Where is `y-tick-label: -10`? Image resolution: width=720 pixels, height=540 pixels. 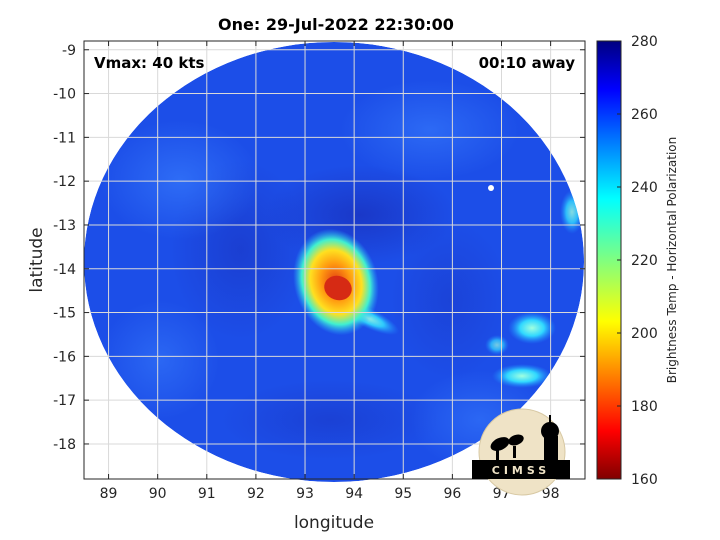
y-tick-label: -10 is located at coordinates (64, 95).